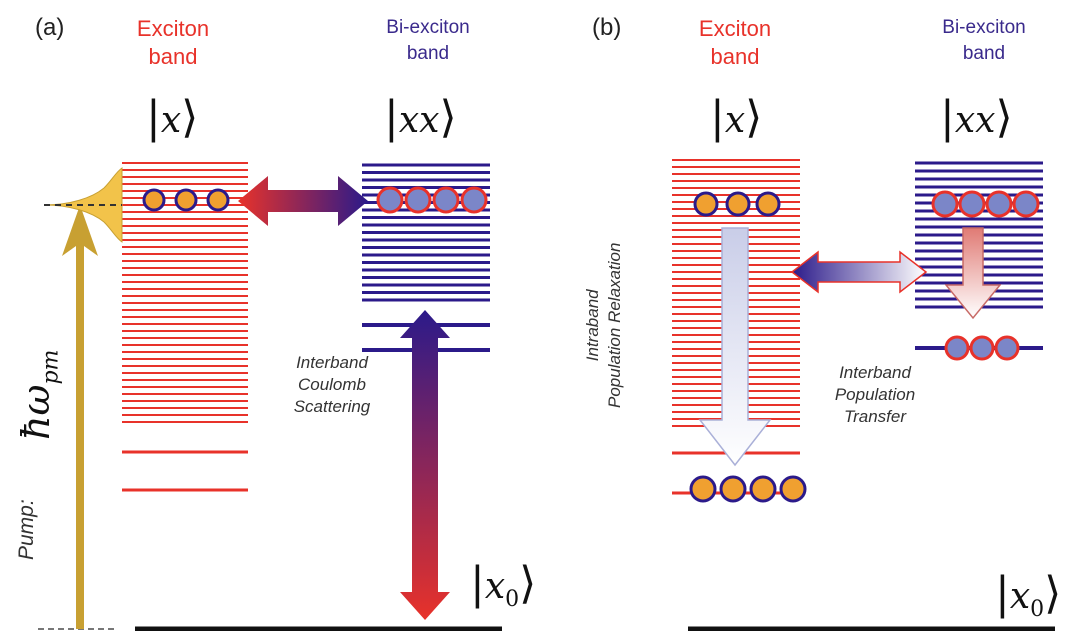 The height and width of the screenshot is (631, 1075). I want to click on transfer-line1: Interband, so click(875, 372).